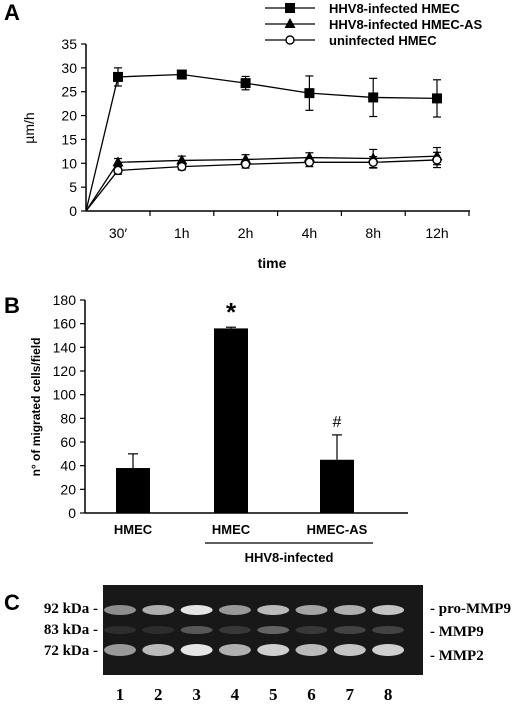 The height and width of the screenshot is (709, 520). Describe the element at coordinates (350, 694) in the screenshot. I see `lane-number: 7` at that location.